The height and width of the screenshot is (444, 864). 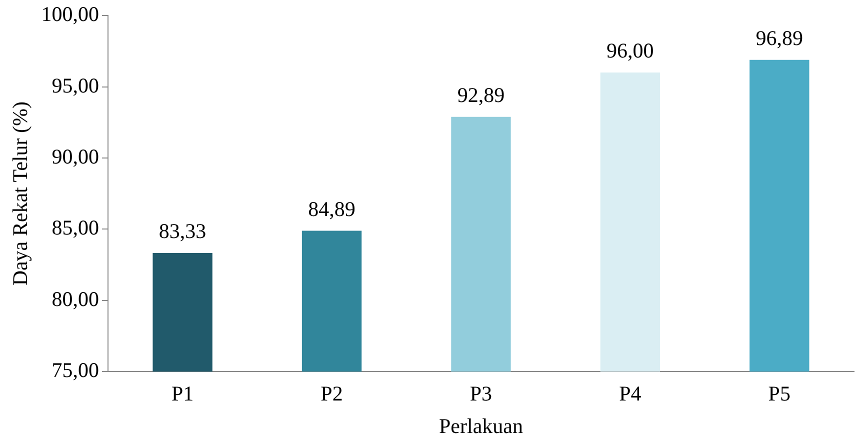 What do you see at coordinates (75, 156) in the screenshot?
I see `y-tick-label: 90,00` at bounding box center [75, 156].